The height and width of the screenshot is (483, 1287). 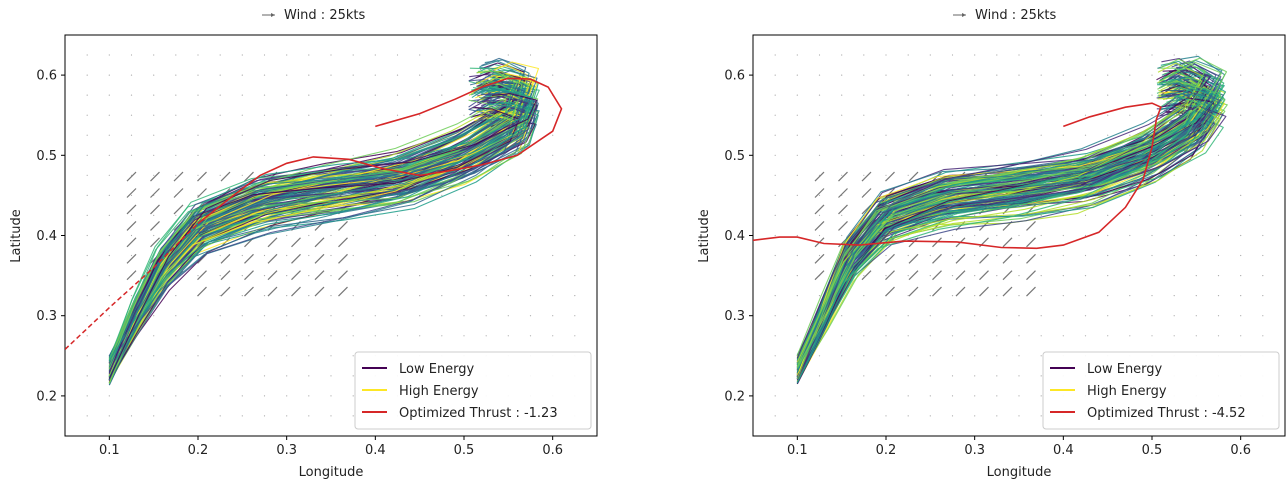 What do you see at coordinates (380, 151) in the screenshot?
I see `optimized-trajectory-line` at bounding box center [380, 151].